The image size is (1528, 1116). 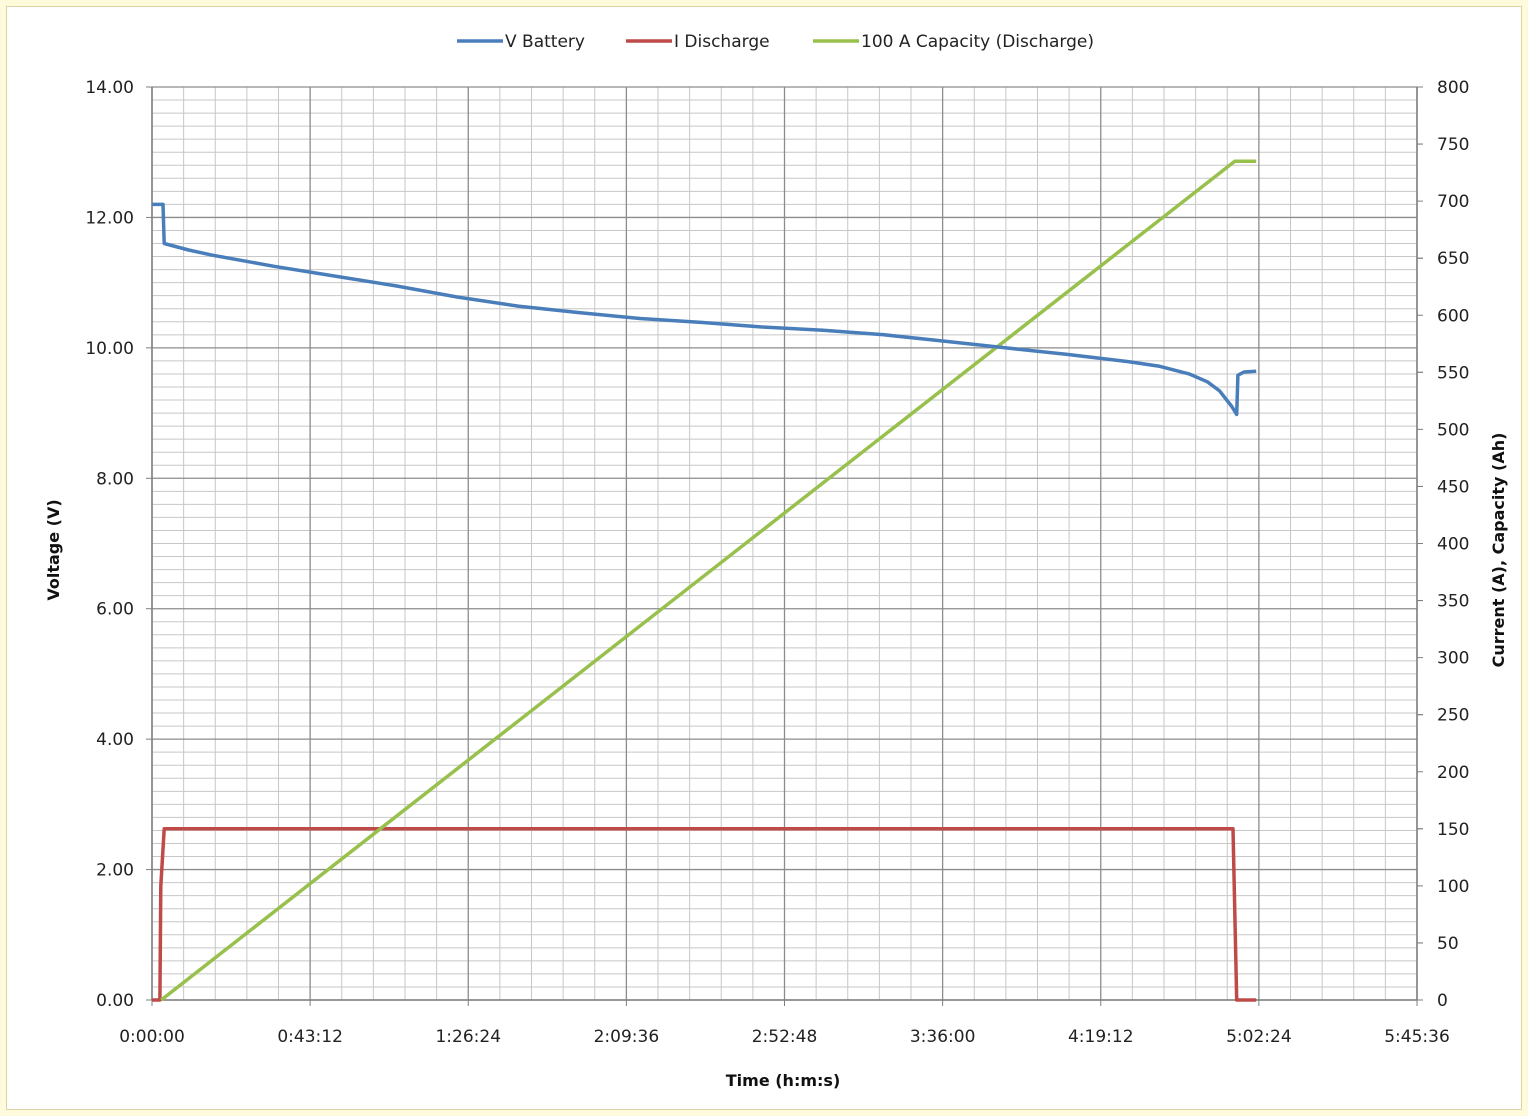 I want to click on y2-tick-label: 50, so click(x=1448, y=944).